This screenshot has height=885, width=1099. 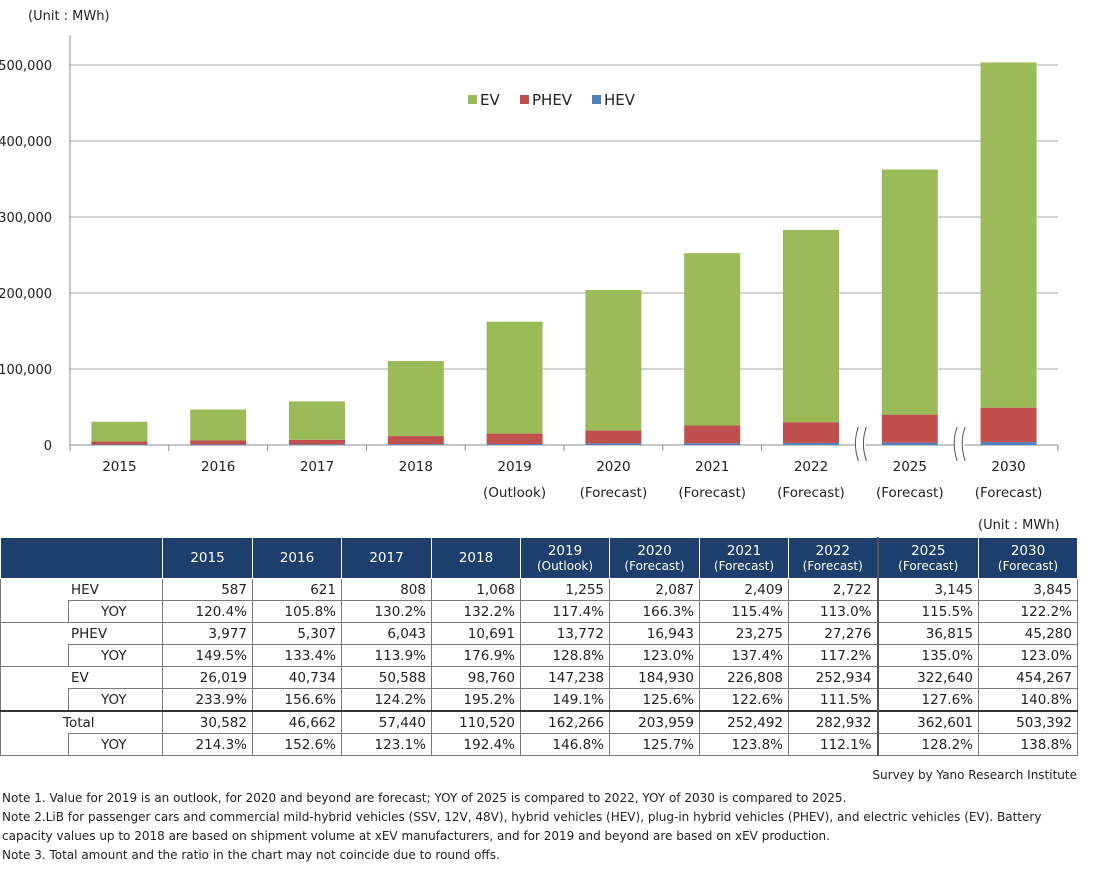 What do you see at coordinates (744, 722) in the screenshot?
I see `table-cell: 252,492` at bounding box center [744, 722].